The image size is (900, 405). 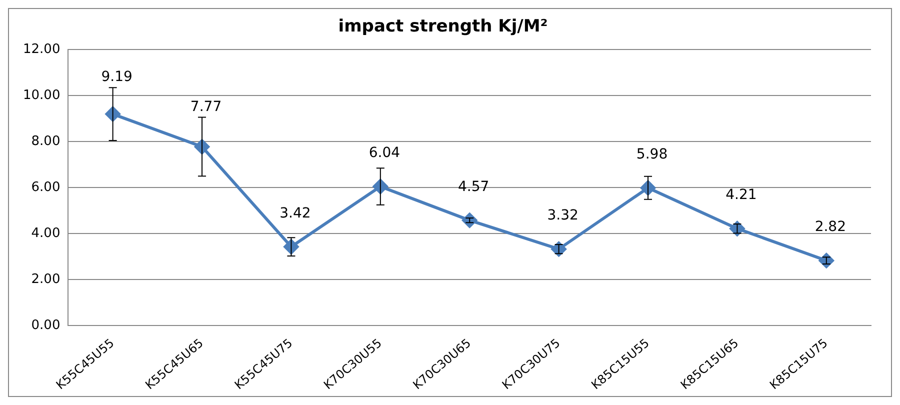 I want to click on data-label: 2.82, so click(x=830, y=227).